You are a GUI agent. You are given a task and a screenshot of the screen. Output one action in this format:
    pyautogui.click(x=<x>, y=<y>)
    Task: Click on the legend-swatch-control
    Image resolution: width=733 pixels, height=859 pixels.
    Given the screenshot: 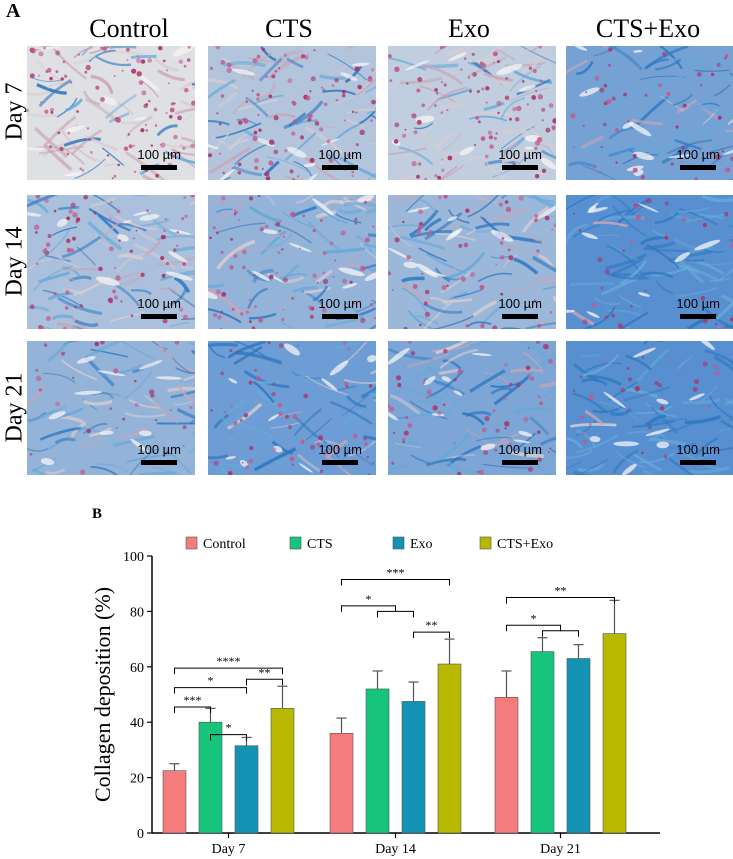 What is the action you would take?
    pyautogui.click(x=191, y=543)
    